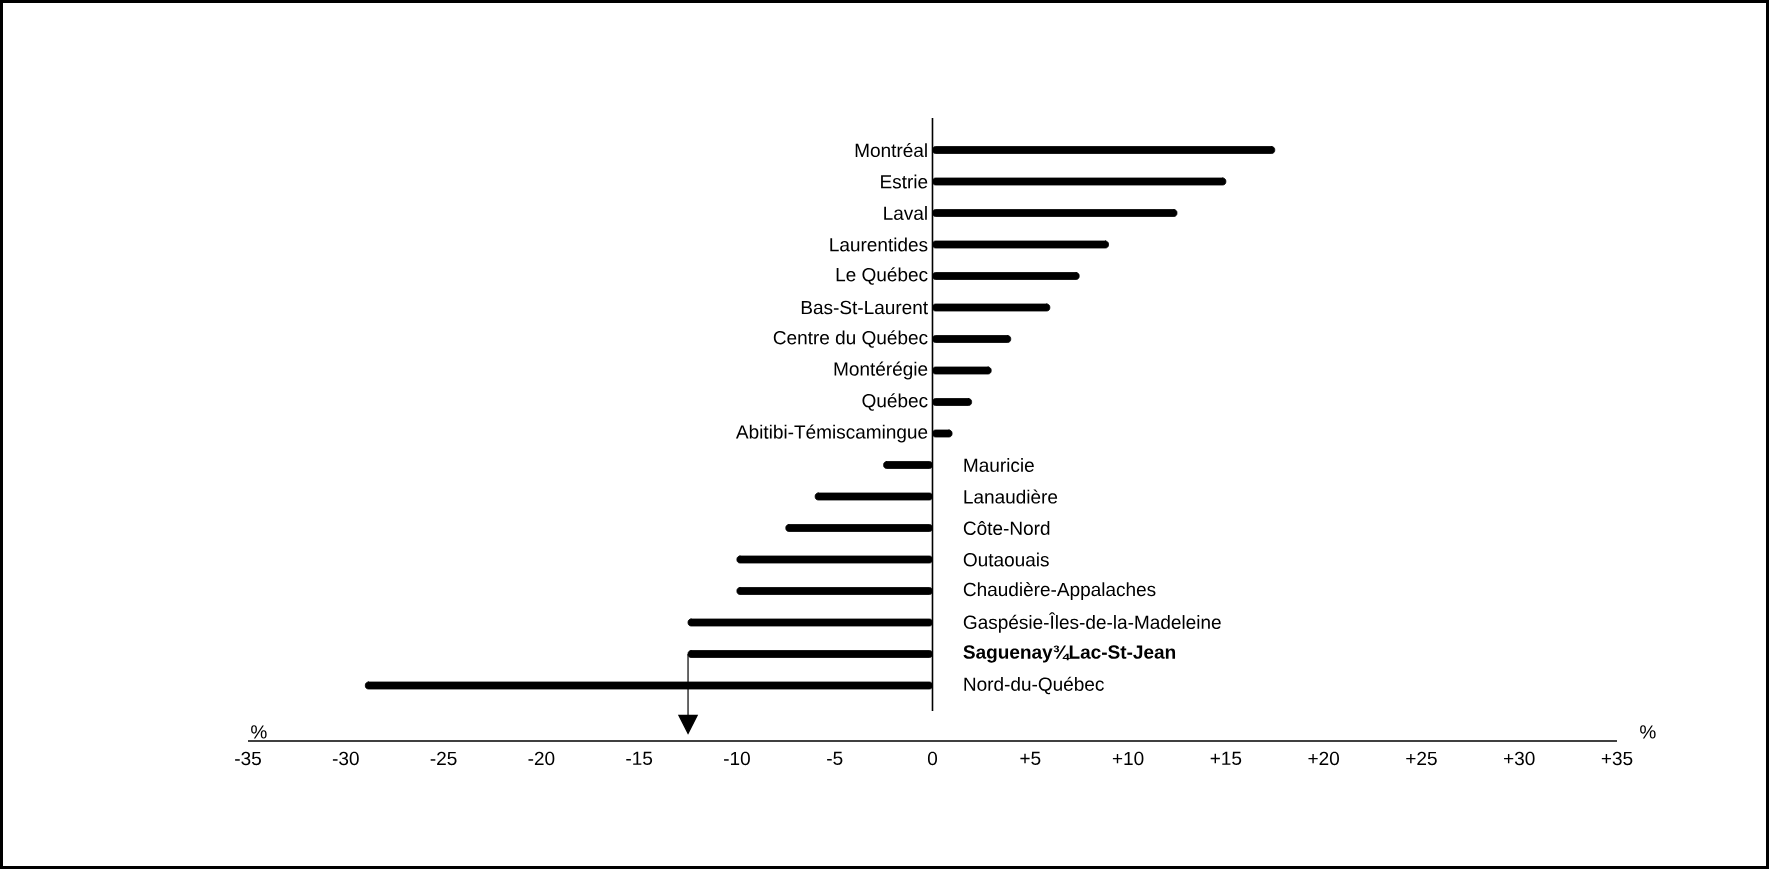  I want to click on x-axis-title: %, so click(259, 732).